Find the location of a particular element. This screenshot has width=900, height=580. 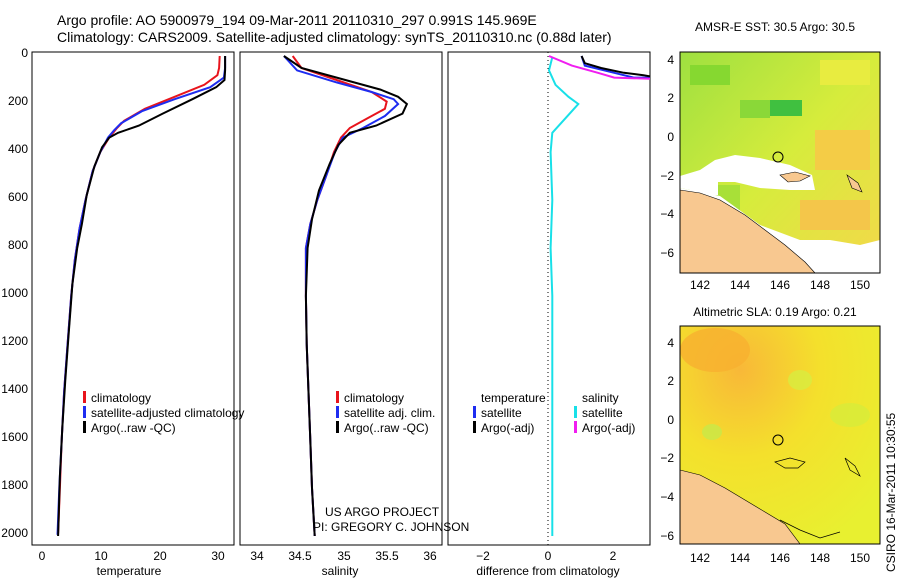

salinity-tick-label: 34.5 is located at coordinates (300, 556).